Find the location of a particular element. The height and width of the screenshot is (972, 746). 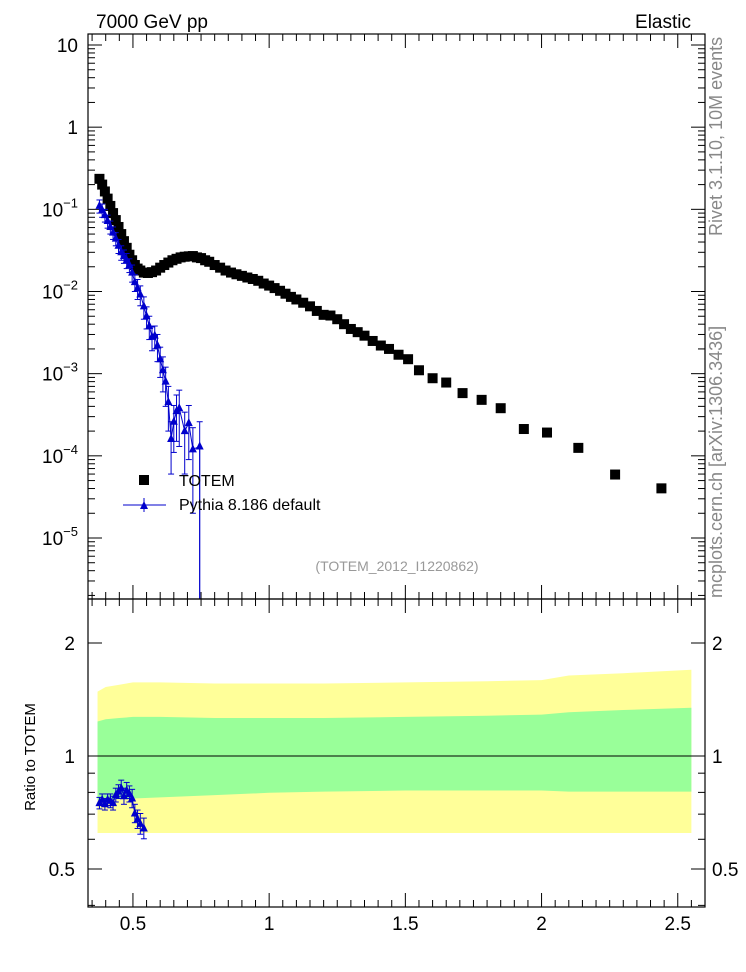

legend-mc-label: Pythia 8.186 default is located at coordinates (250, 505).